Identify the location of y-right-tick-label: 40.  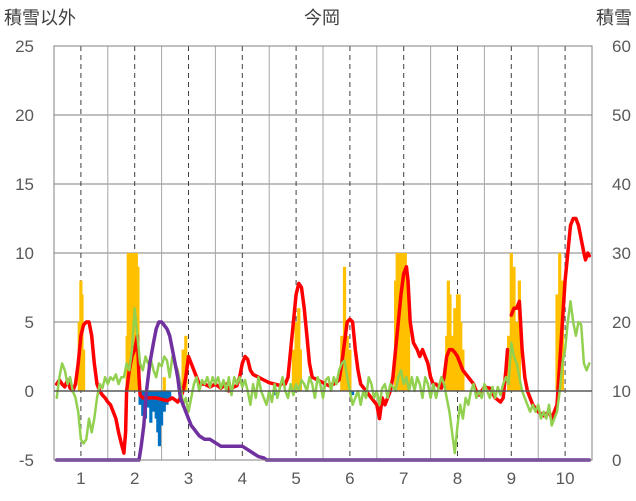
(621, 184).